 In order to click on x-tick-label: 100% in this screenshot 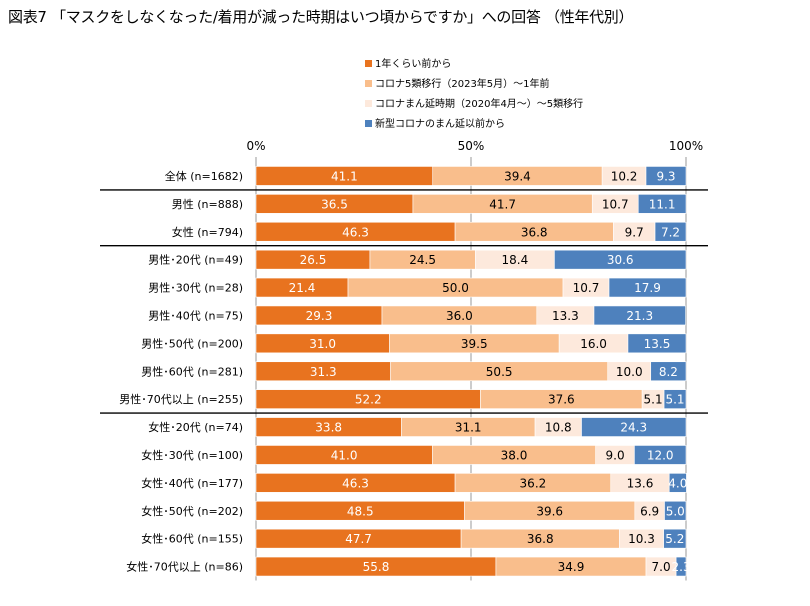, I will do `click(686, 146)`.